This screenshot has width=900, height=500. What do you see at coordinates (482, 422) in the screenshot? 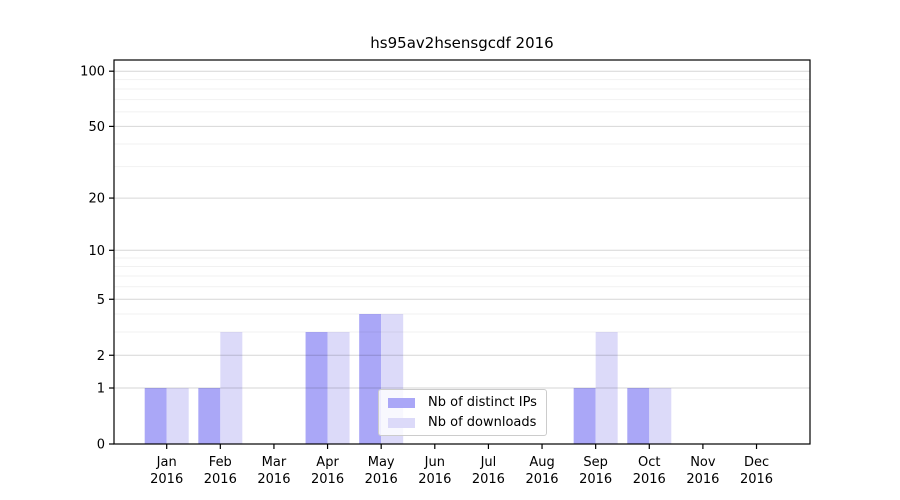
I see `legend-label-downloads: Nb of downloads` at bounding box center [482, 422].